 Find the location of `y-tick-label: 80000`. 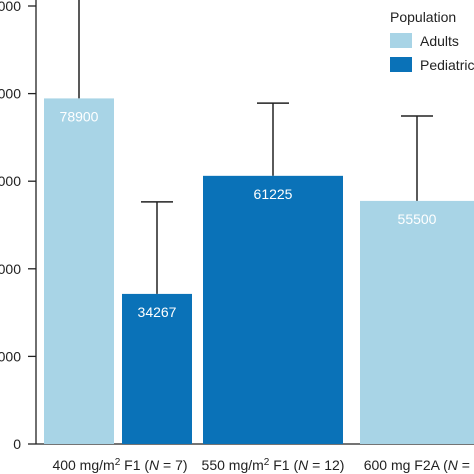

y-tick-label: 80000 is located at coordinates (10, 94).